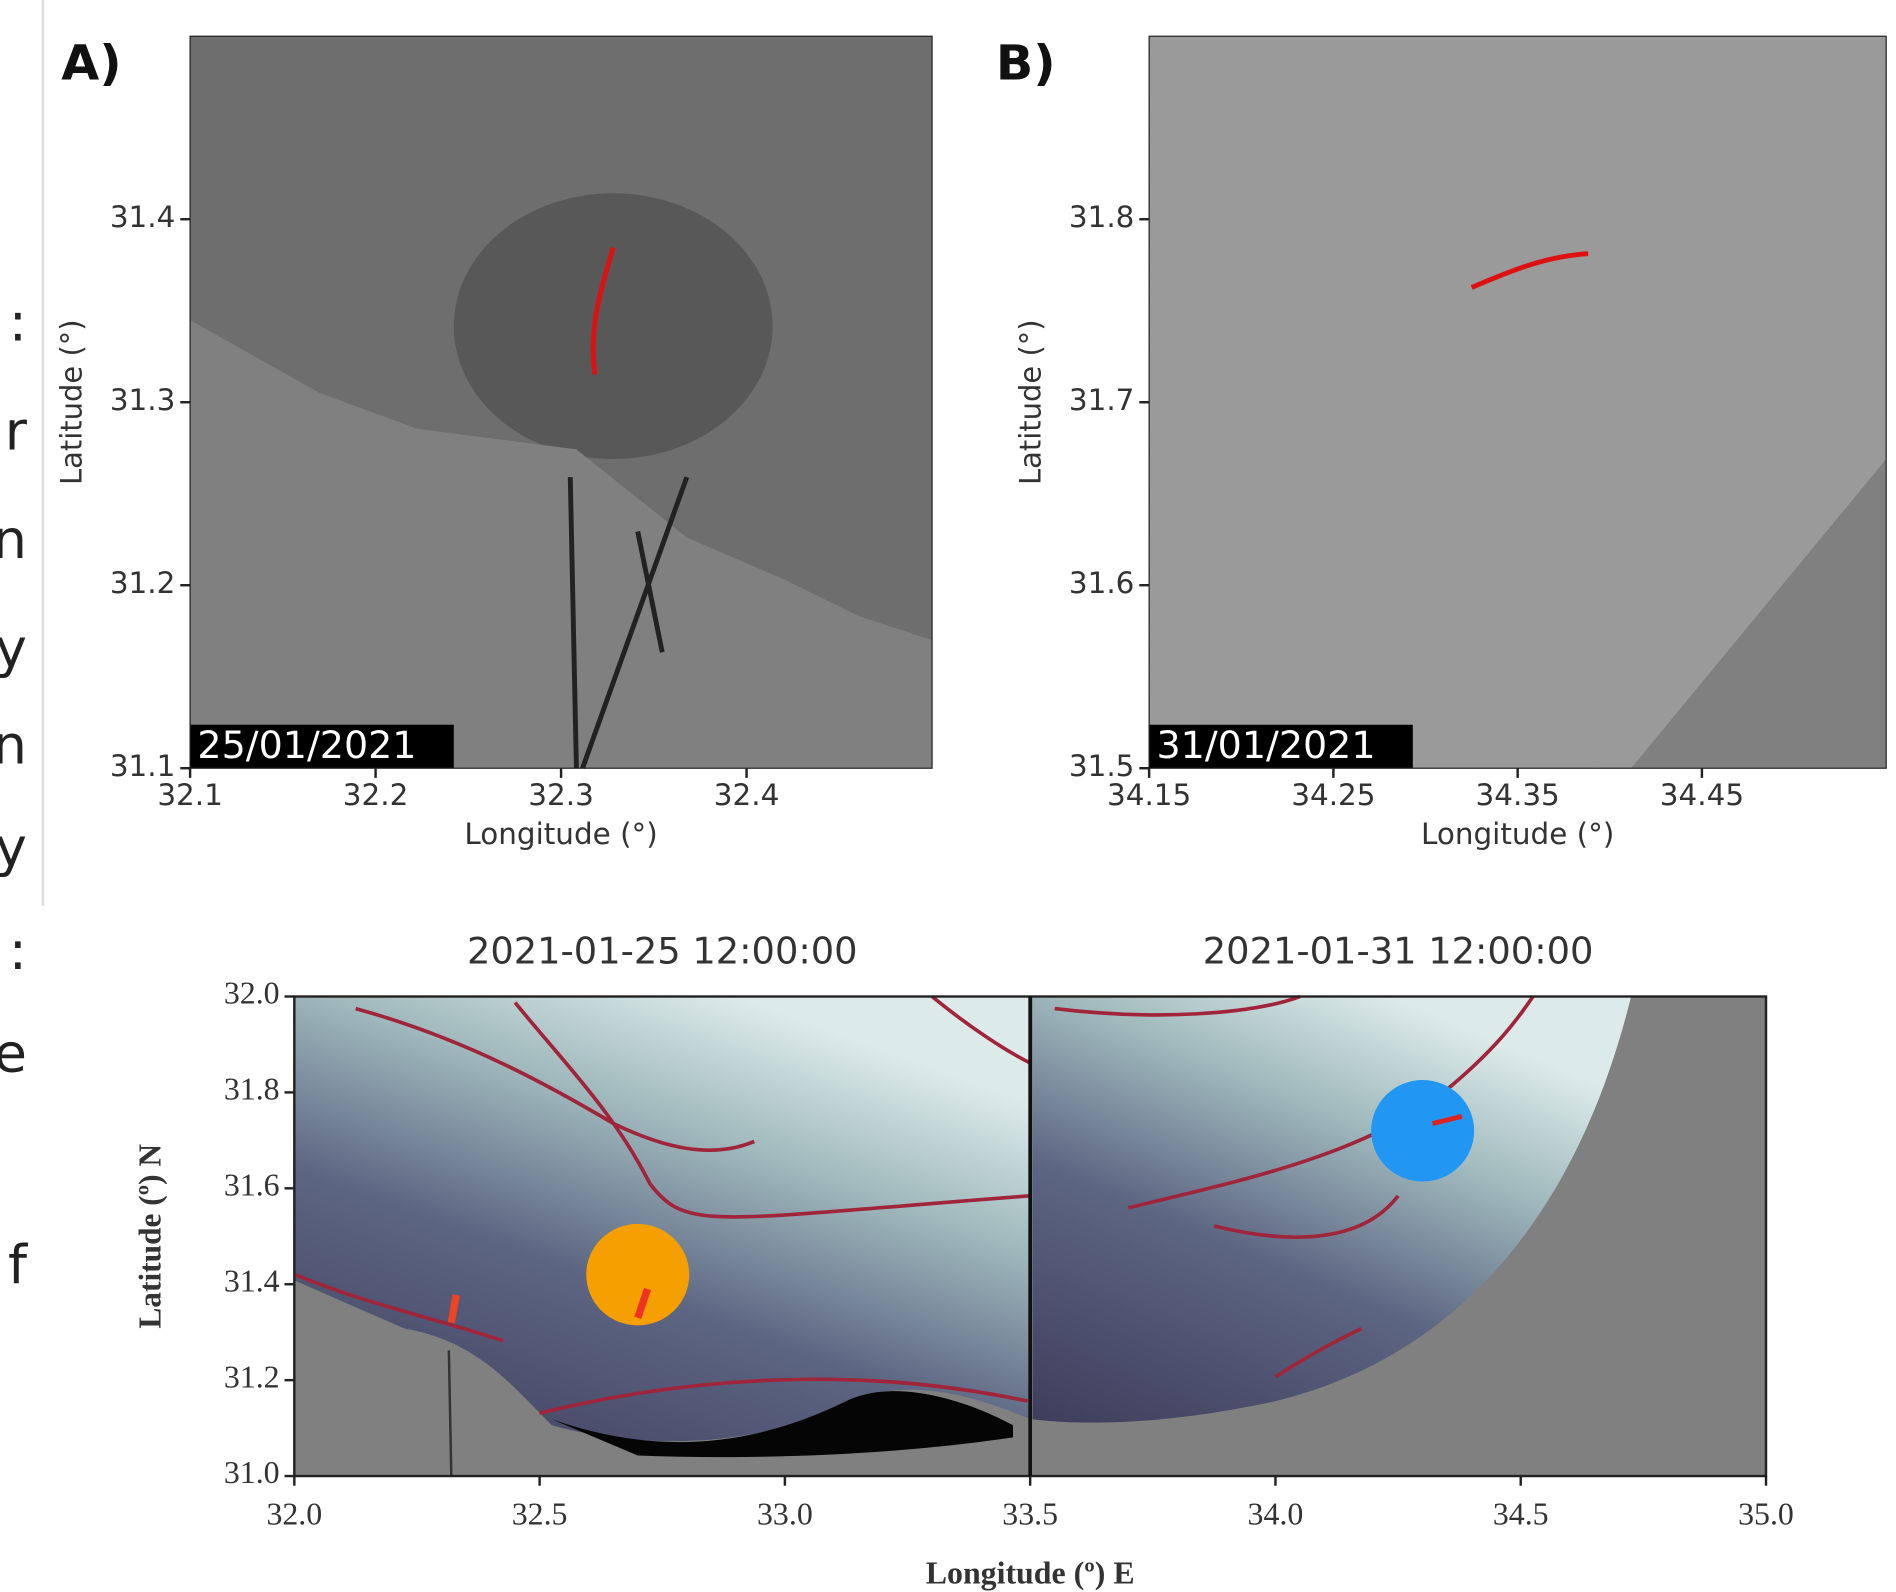 This screenshot has height=1592, width=1896. What do you see at coordinates (1766, 1514) in the screenshot?
I see `x-tick-label: 35.0` at bounding box center [1766, 1514].